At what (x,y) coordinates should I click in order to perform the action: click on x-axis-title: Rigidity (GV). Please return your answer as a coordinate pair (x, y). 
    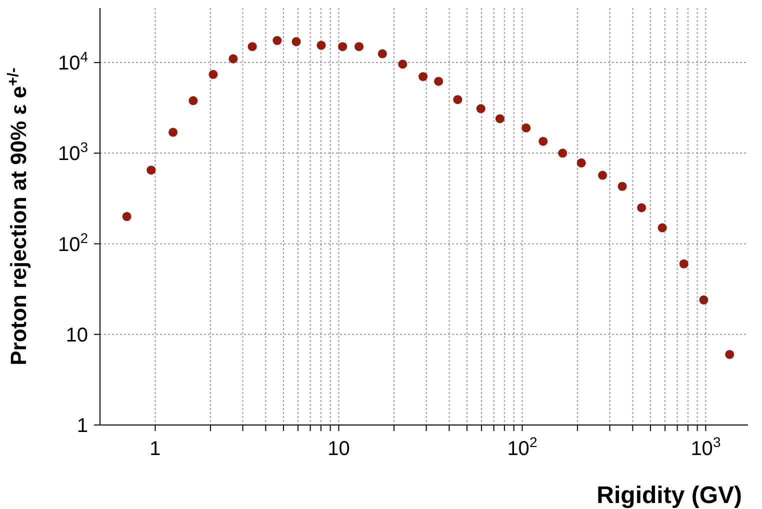
    Looking at the image, I should click on (669, 495).